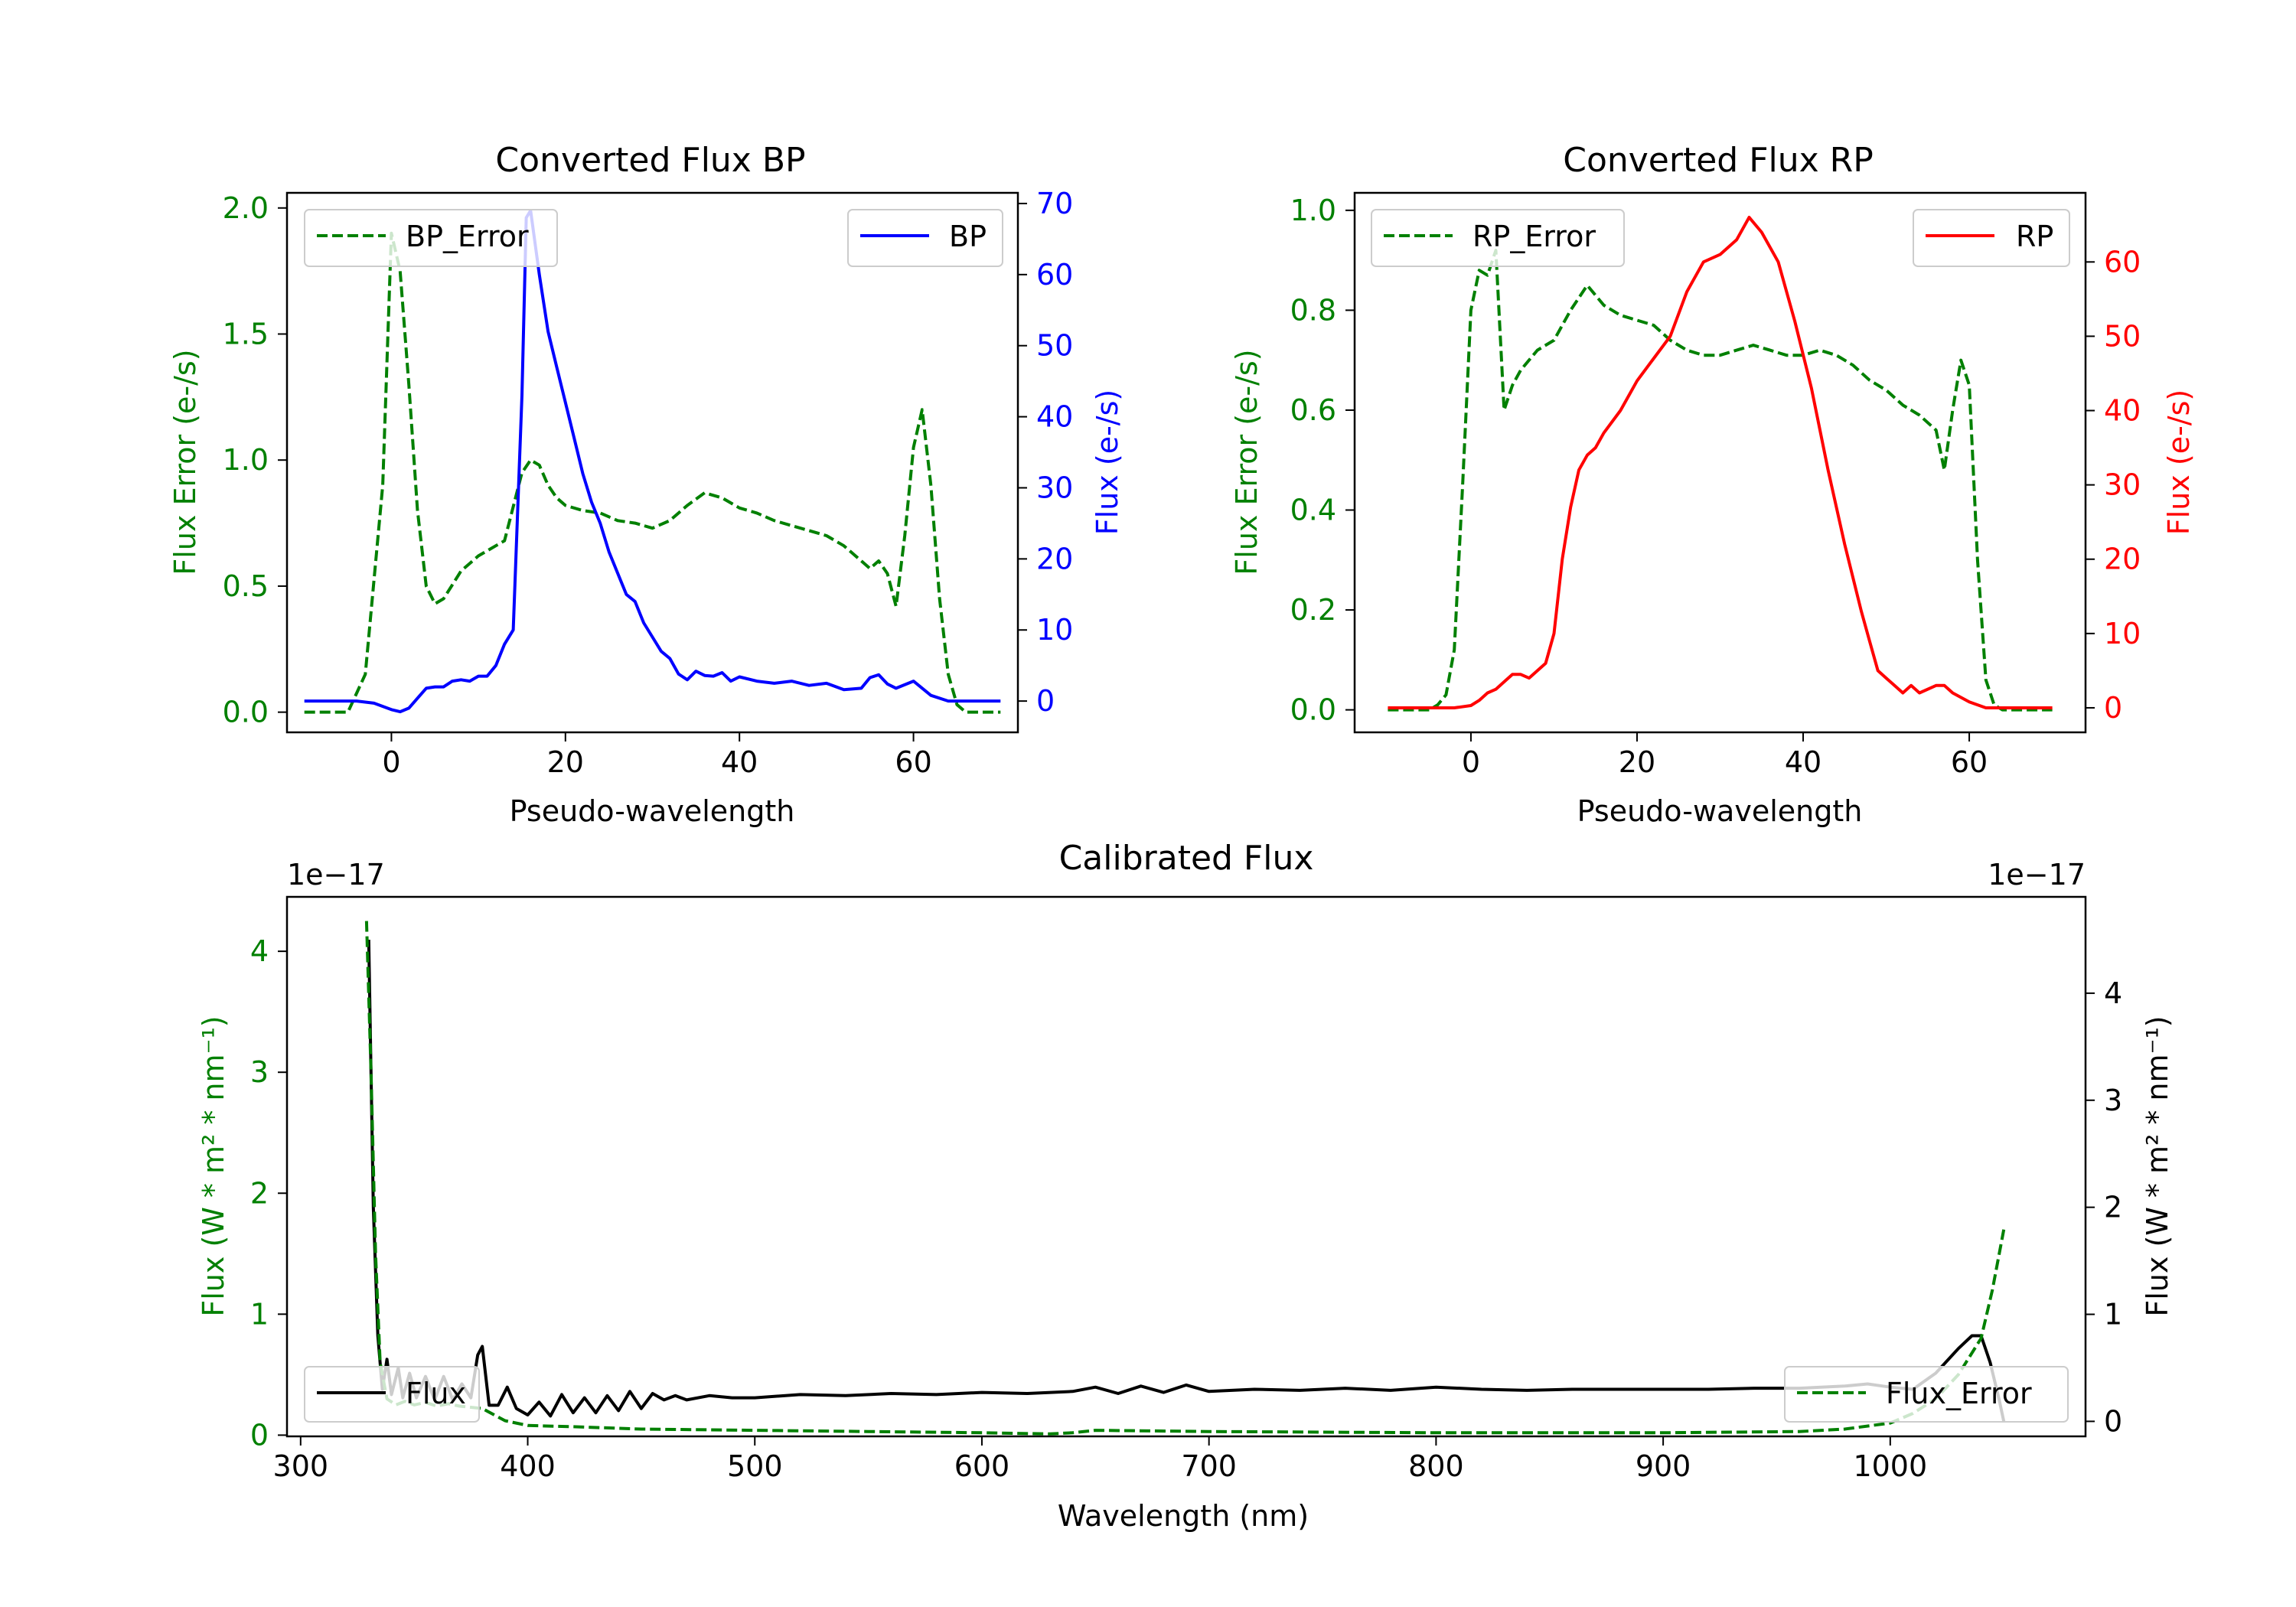 The height and width of the screenshot is (1607, 2296). Describe the element at coordinates (1054, 558) in the screenshot. I see `bp-ytick-right-label: 20` at that location.